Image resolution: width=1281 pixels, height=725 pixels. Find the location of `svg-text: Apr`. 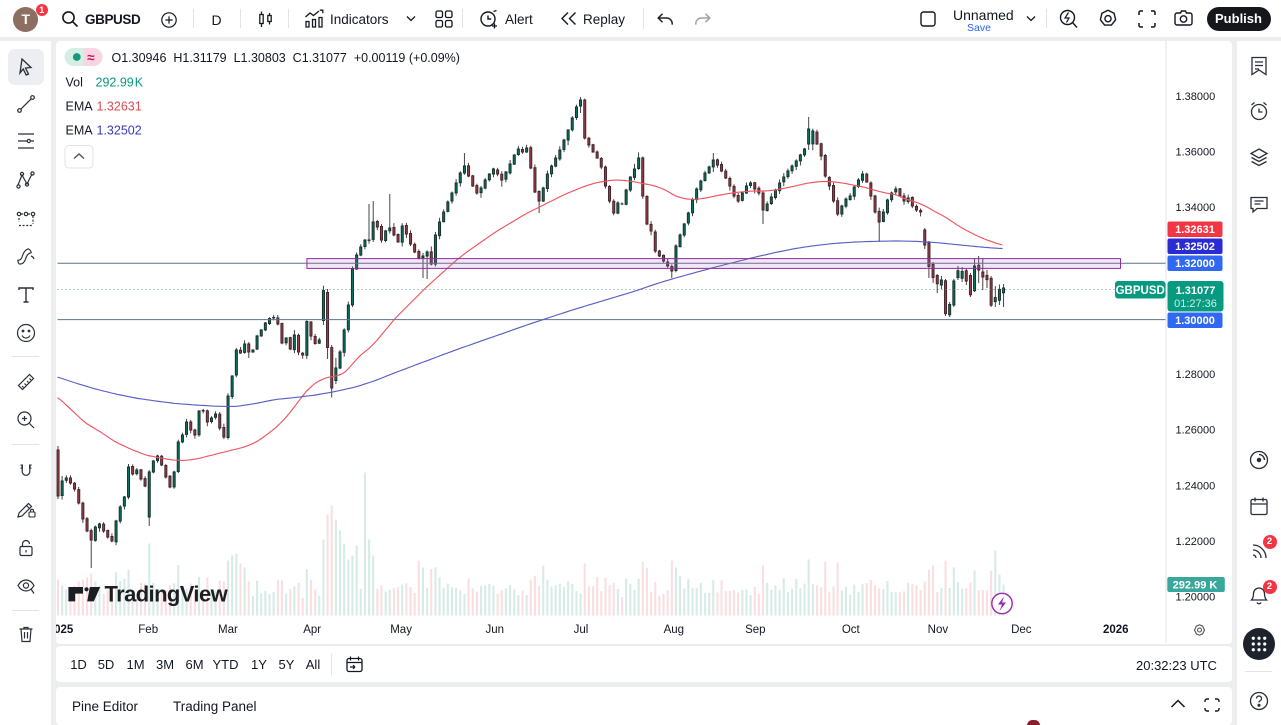

svg-text: Apr is located at coordinates (312, 630).